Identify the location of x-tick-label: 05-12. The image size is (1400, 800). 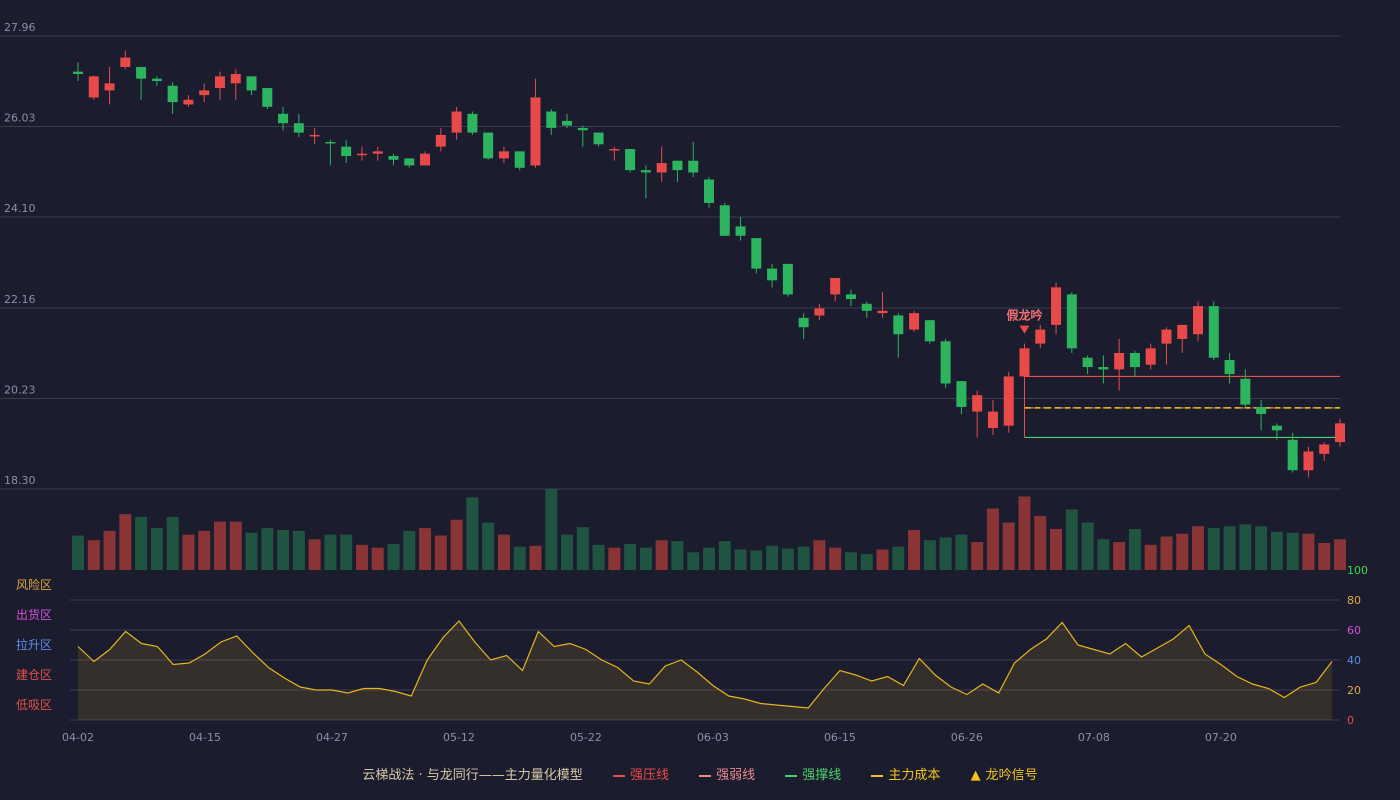
(459, 737).